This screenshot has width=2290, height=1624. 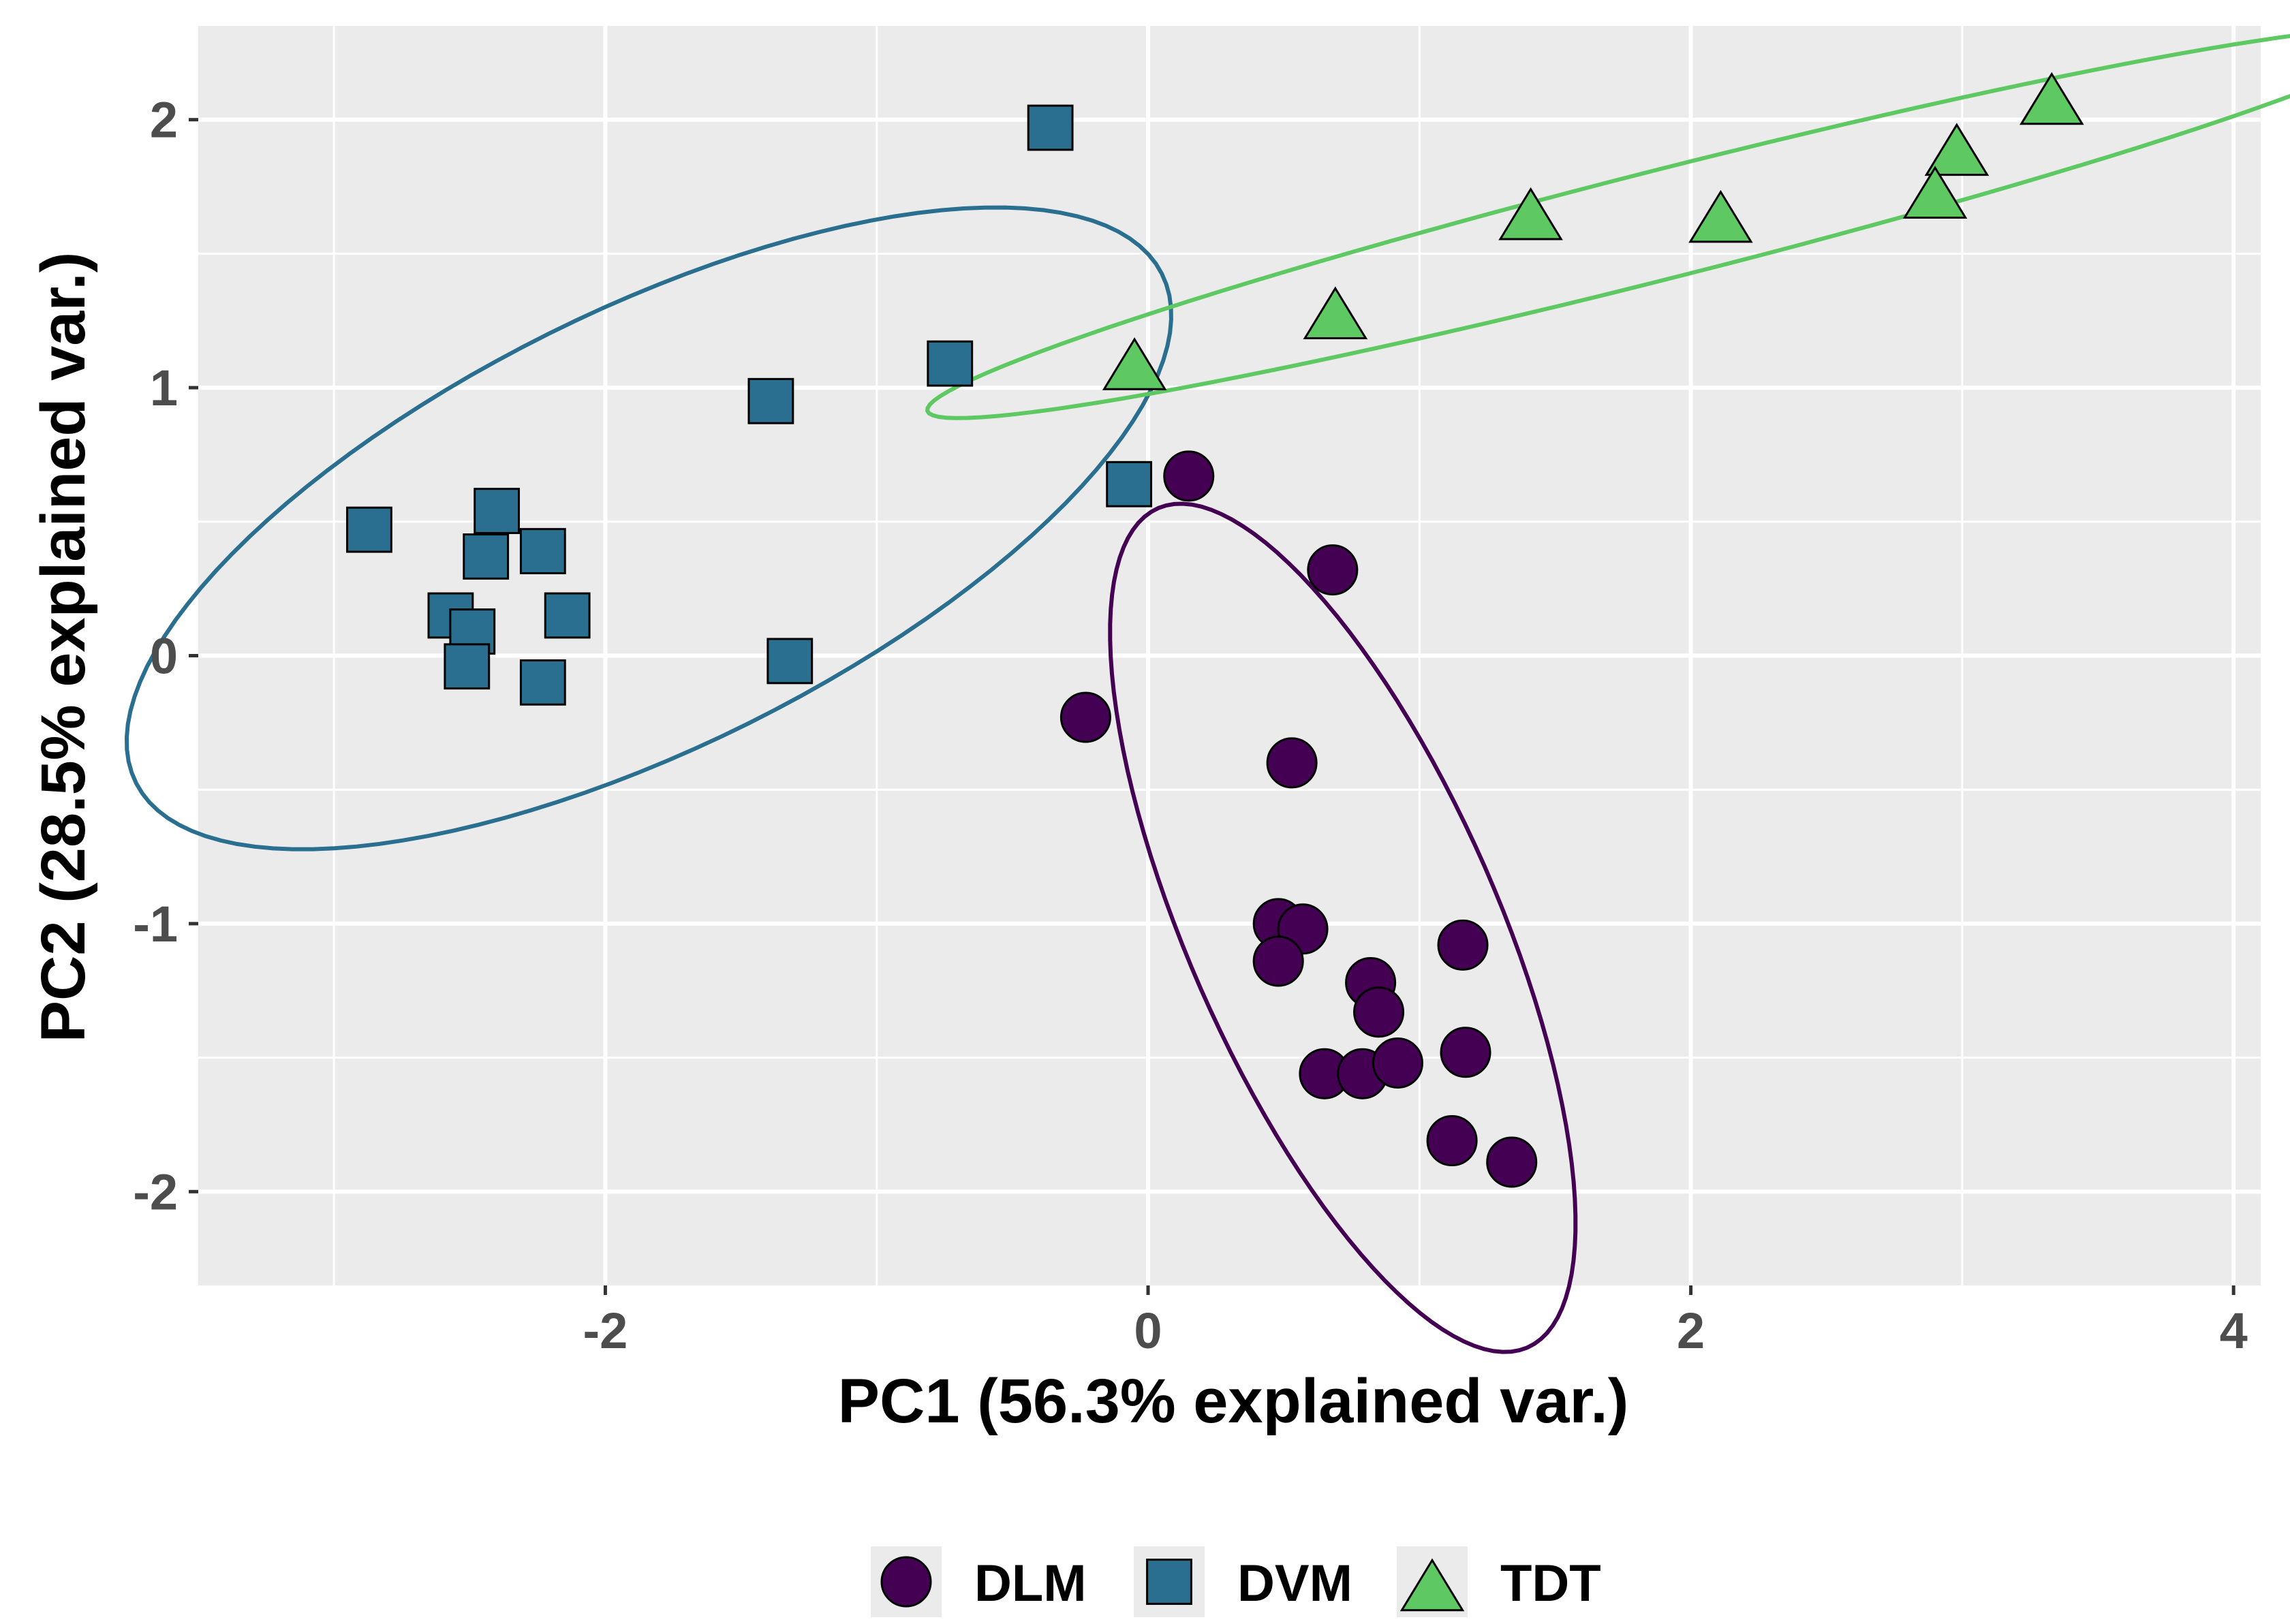 What do you see at coordinates (2234, 1330) in the screenshot?
I see `x-tick-label: 4` at bounding box center [2234, 1330].